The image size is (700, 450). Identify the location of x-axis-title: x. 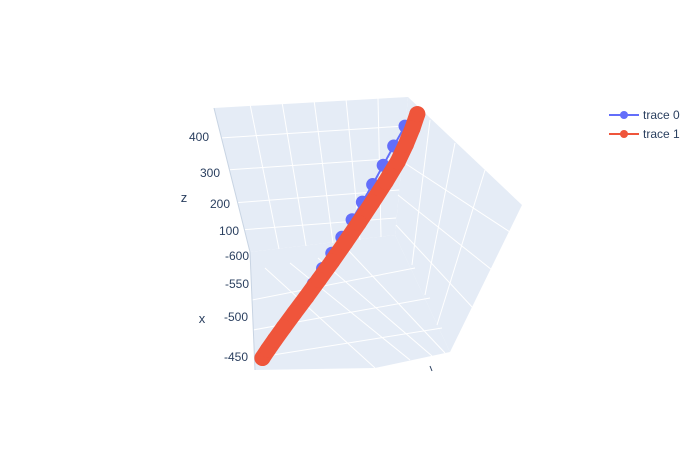
(202, 318).